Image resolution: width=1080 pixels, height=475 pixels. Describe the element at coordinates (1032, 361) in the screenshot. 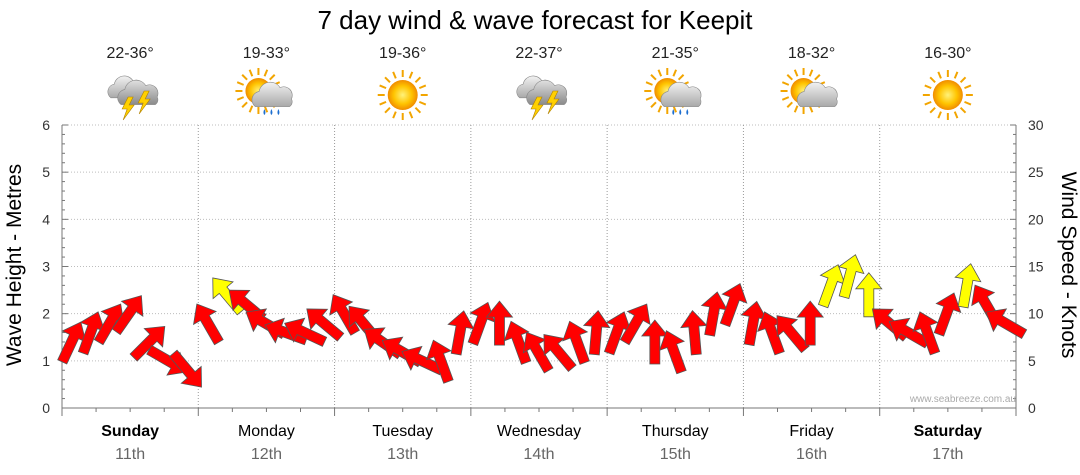

I see `right-tick-label: 5` at that location.